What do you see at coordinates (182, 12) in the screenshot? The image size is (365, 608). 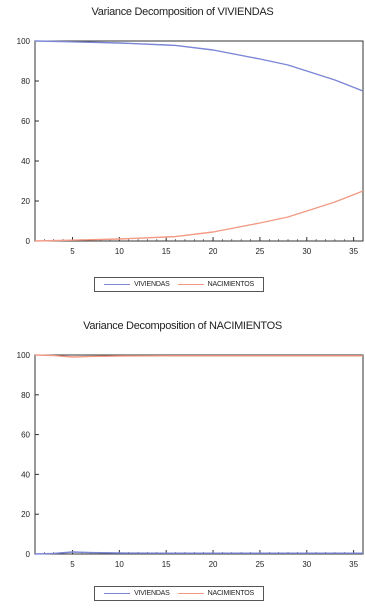 I see `chart-title: Variance Decomposition of VIVIENDAS` at bounding box center [182, 12].